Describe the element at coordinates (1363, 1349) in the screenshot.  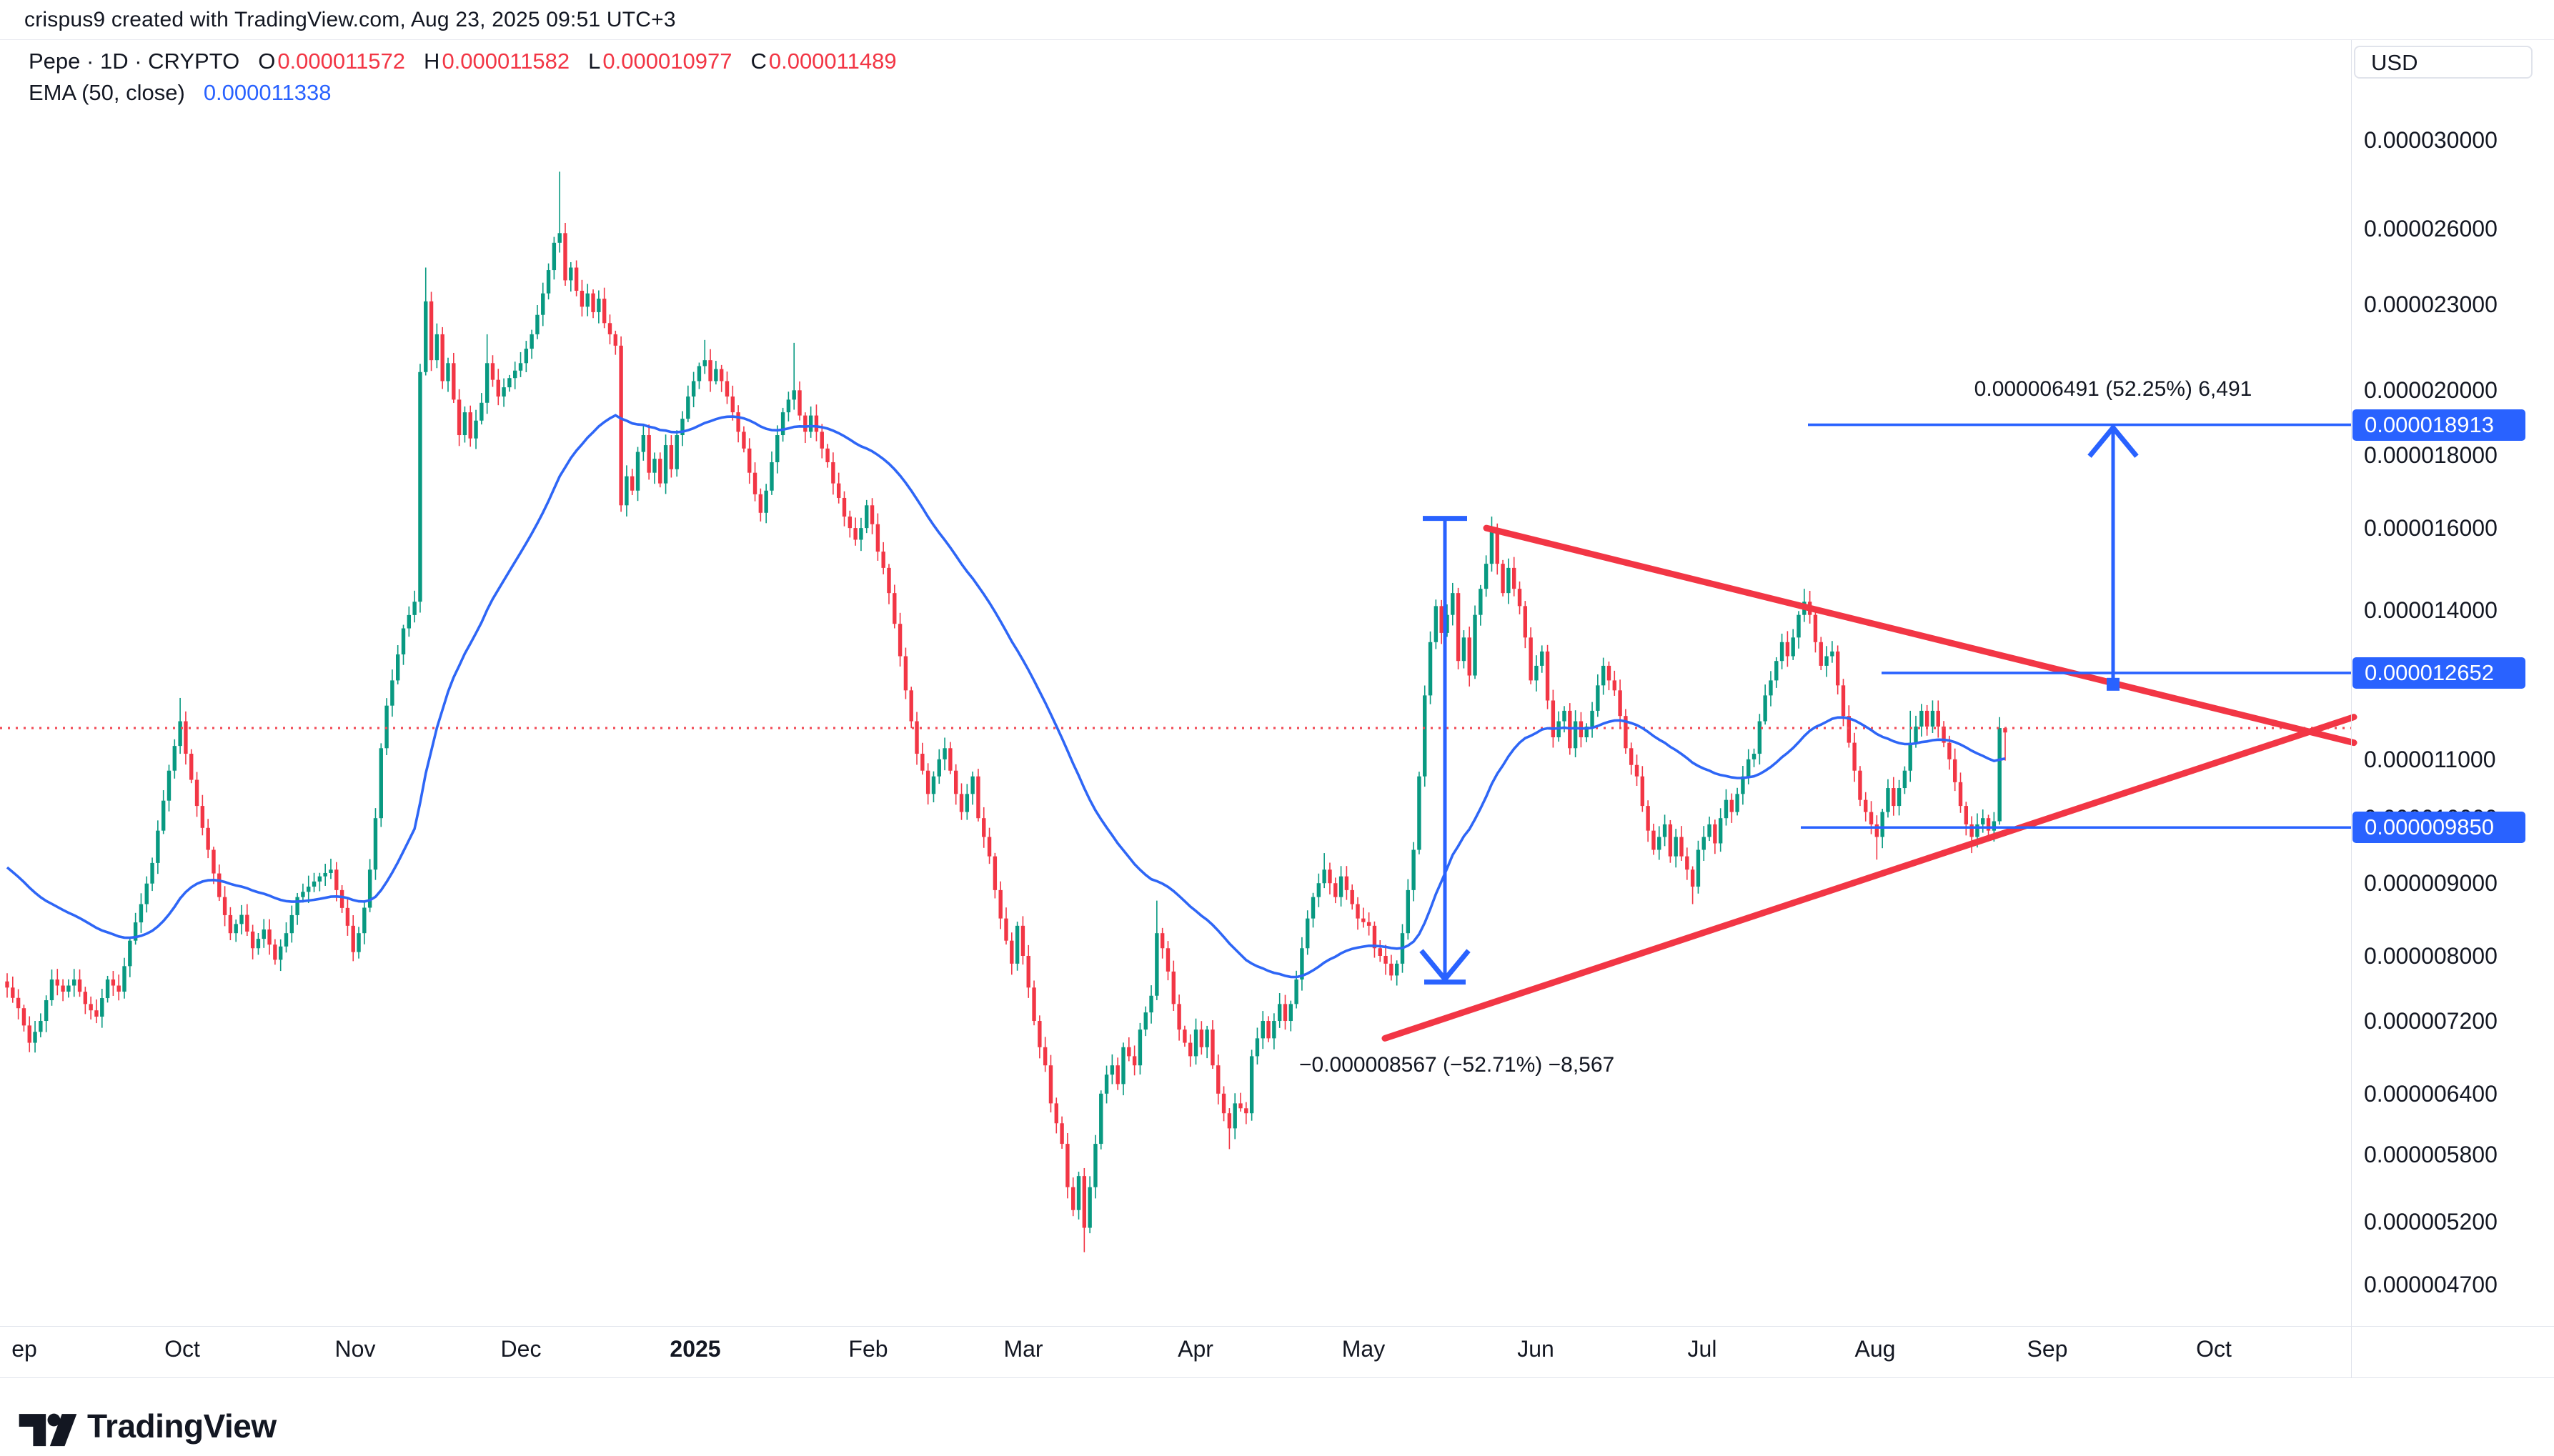
I see `time-tick-May: May` at that location.